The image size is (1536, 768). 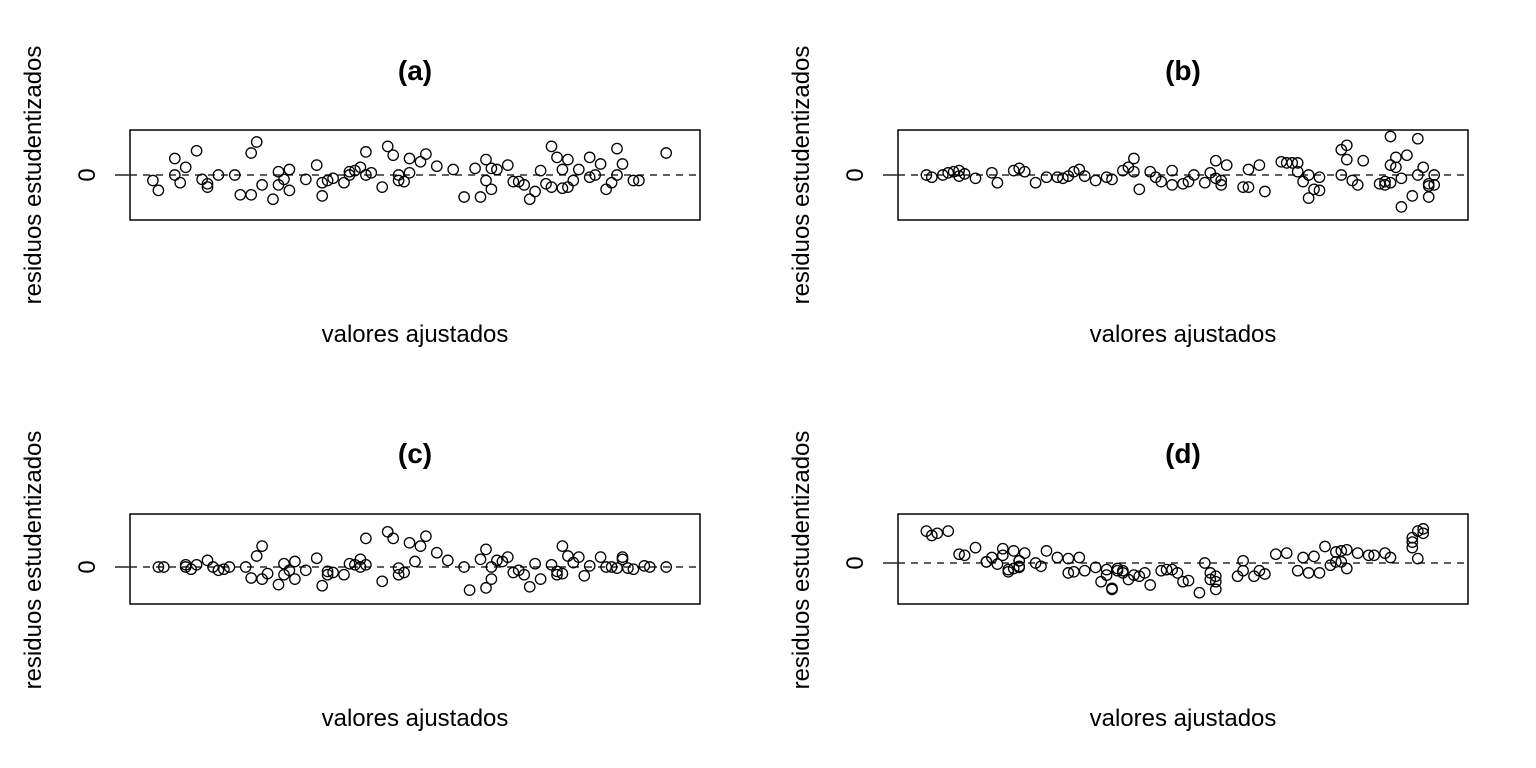 I want to click on panel-c-title: (c), so click(x=415, y=453).